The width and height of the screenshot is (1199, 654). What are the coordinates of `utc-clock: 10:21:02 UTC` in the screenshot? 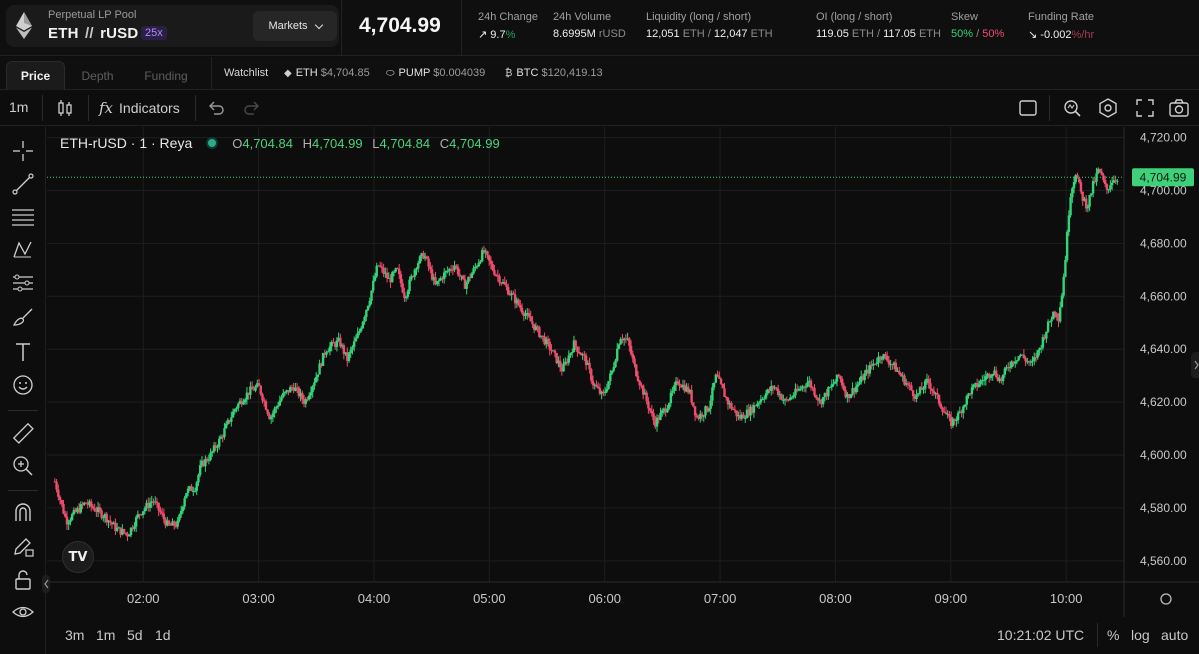 It's located at (1041, 635).